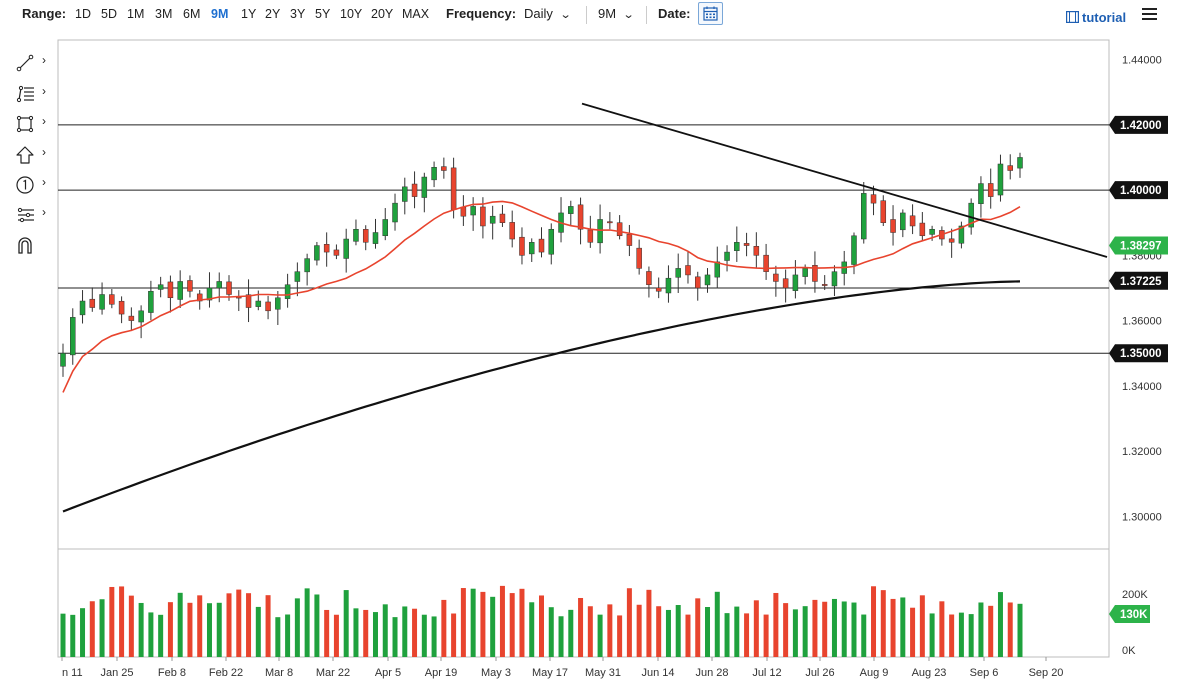 The image size is (1181, 694). I want to click on trendline-tool: ›, so click(34, 63).